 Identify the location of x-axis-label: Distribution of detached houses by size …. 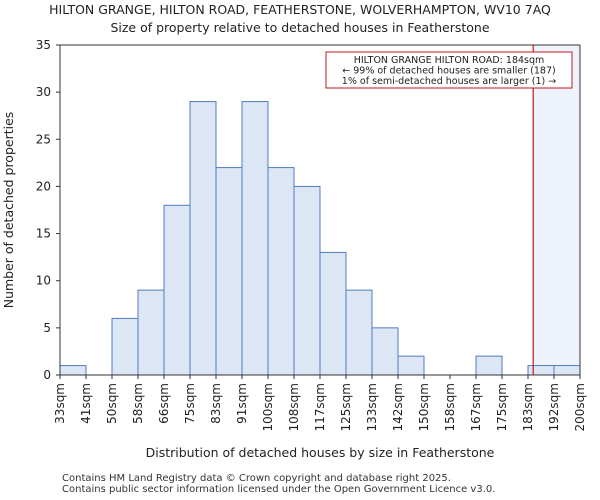
(320, 452).